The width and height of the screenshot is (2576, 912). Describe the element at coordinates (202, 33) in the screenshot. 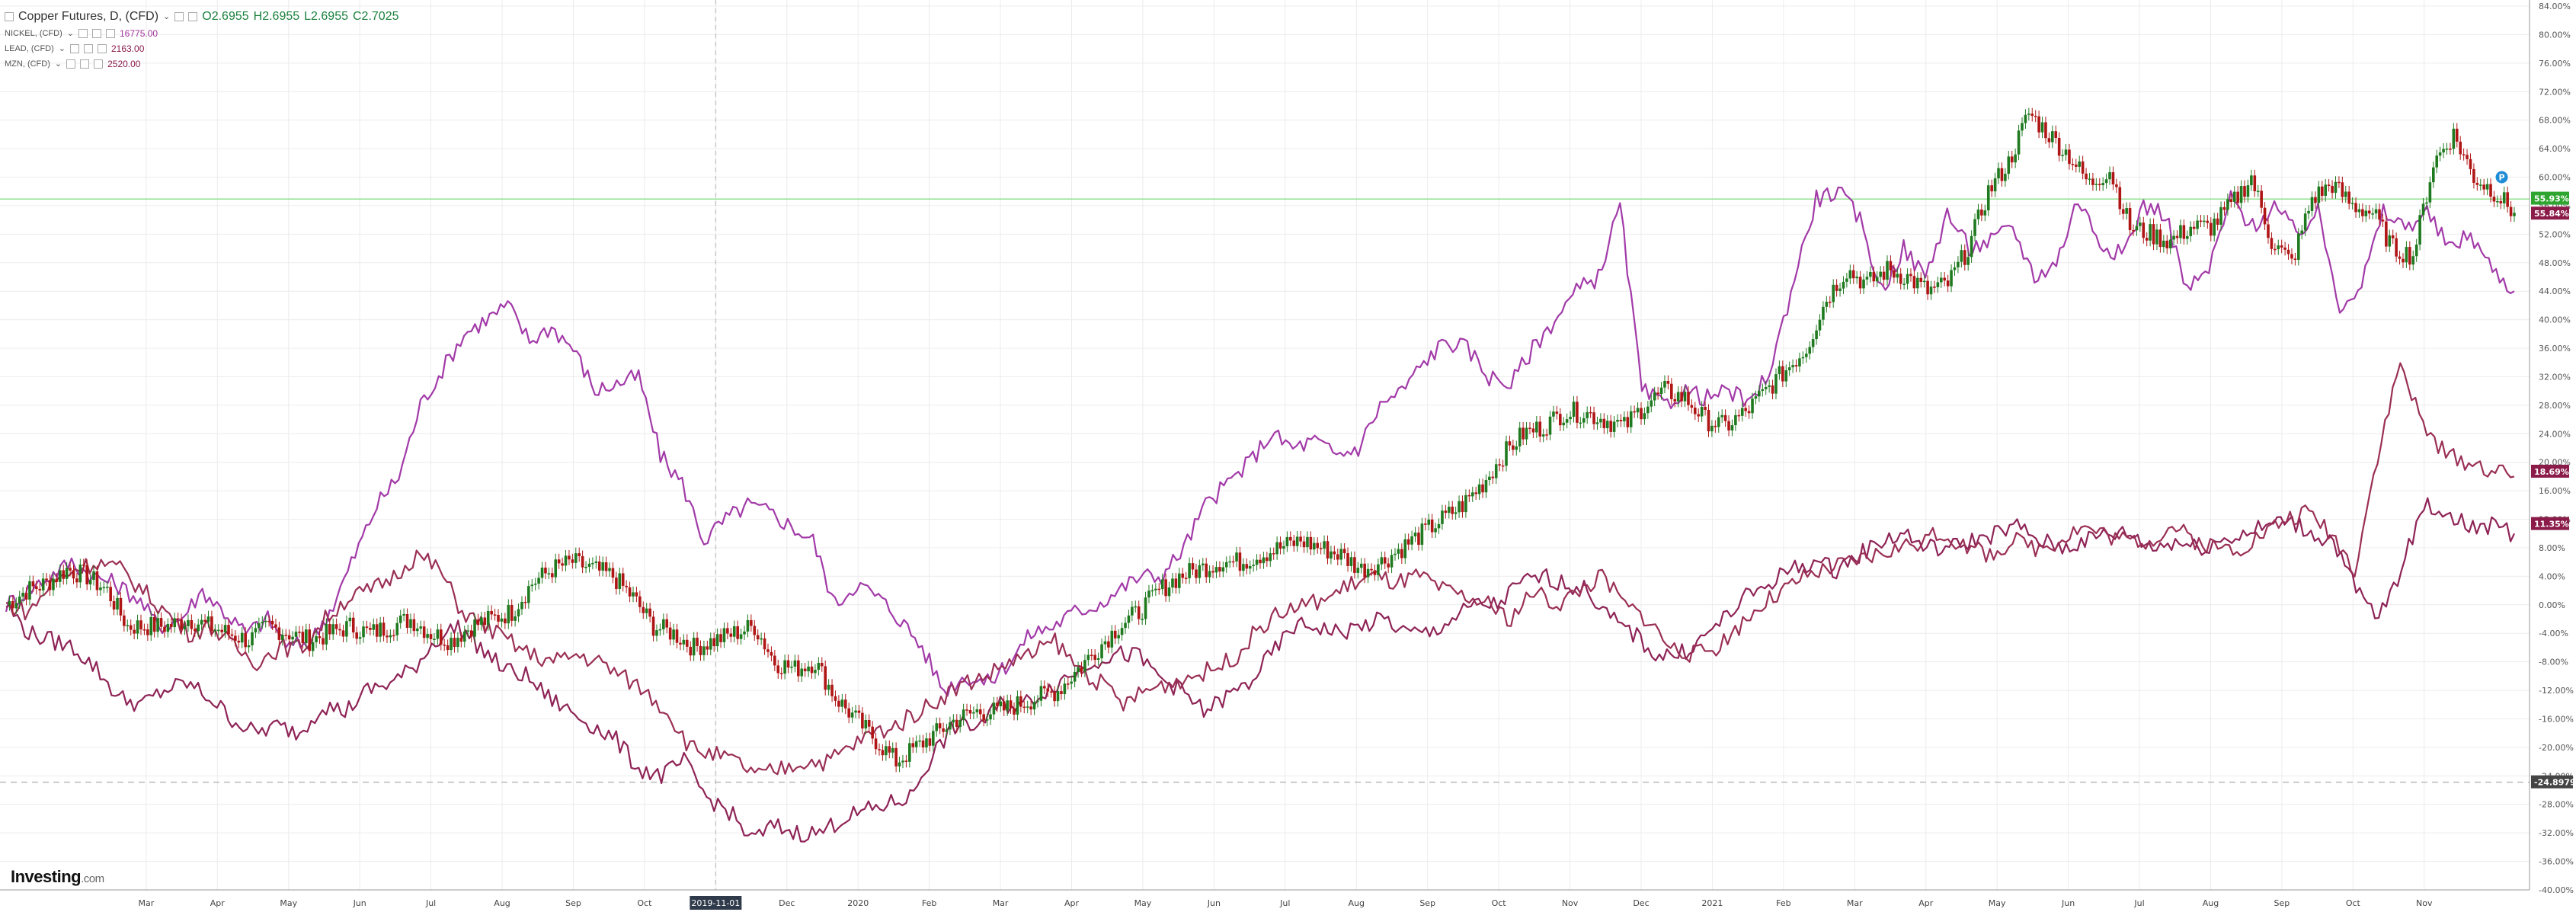

I see `legend-item: NICKEL, (CFD) ⌄ 16775.00` at that location.